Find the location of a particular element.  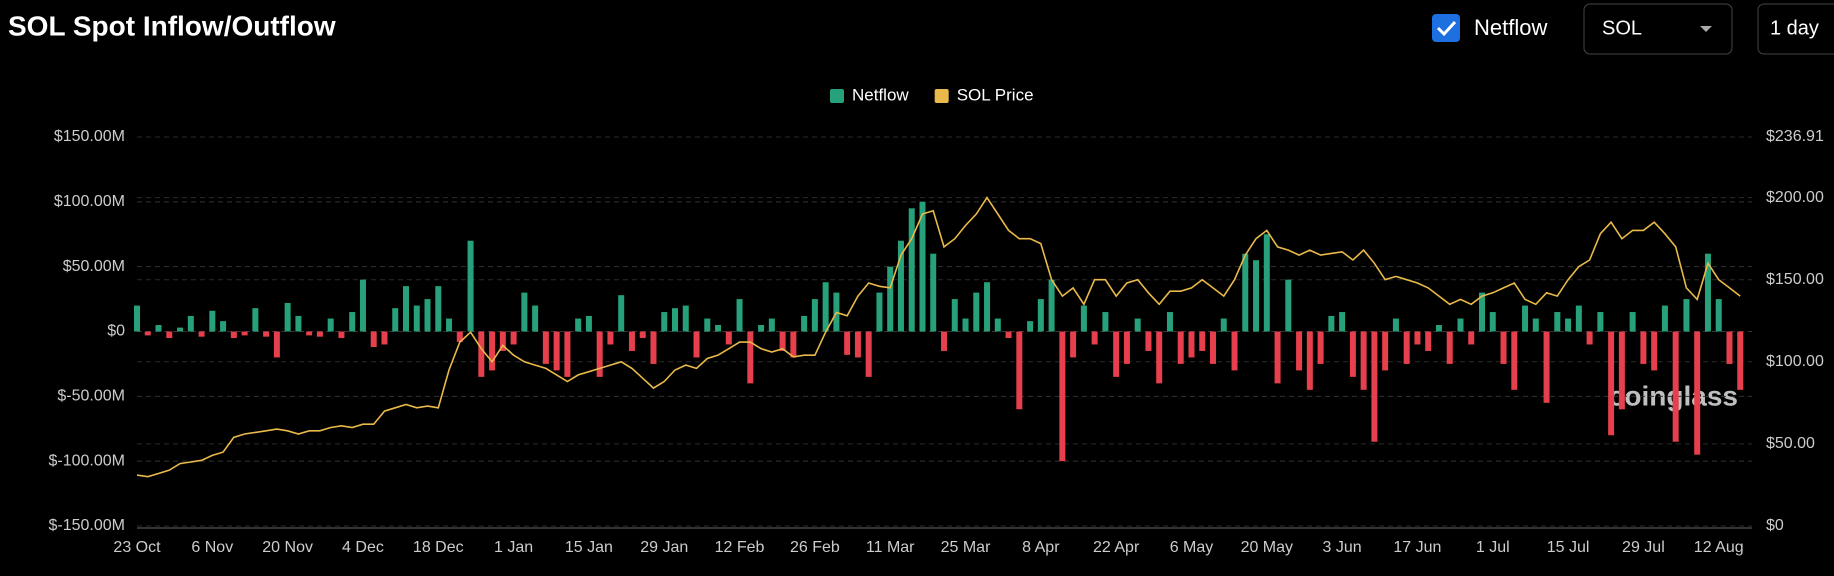

x-tick-label: 22 Apr is located at coordinates (1116, 547).